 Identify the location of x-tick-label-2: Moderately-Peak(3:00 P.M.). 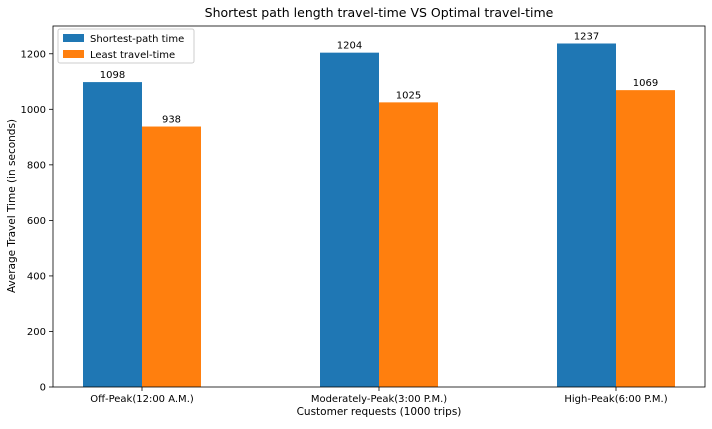
(379, 399).